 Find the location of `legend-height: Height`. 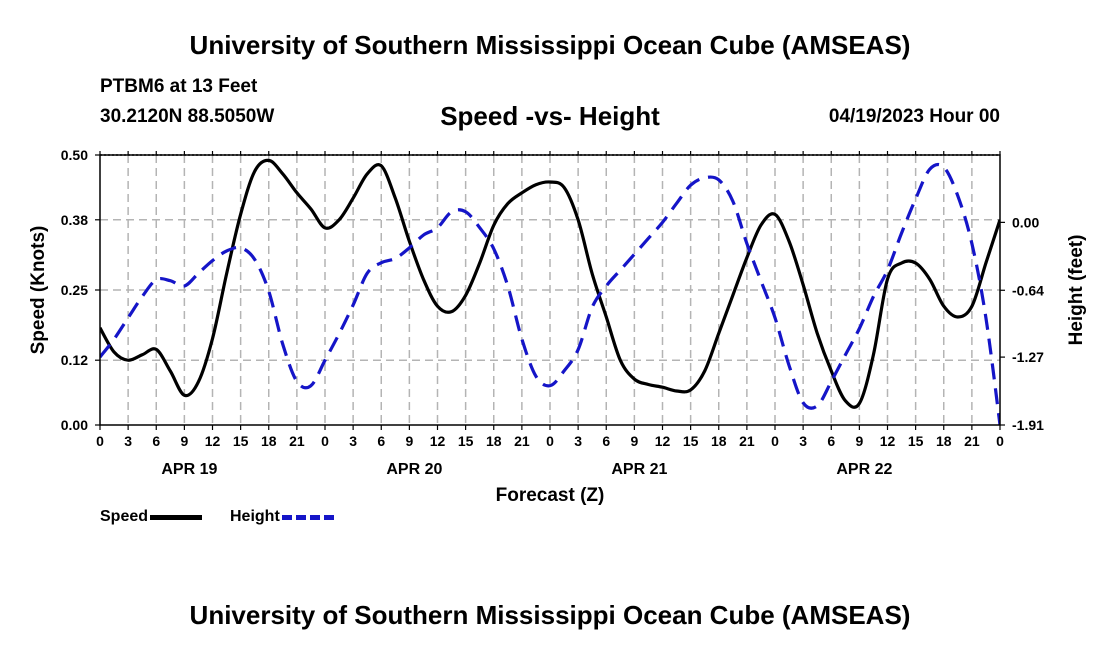

legend-height: Height is located at coordinates (282, 517).